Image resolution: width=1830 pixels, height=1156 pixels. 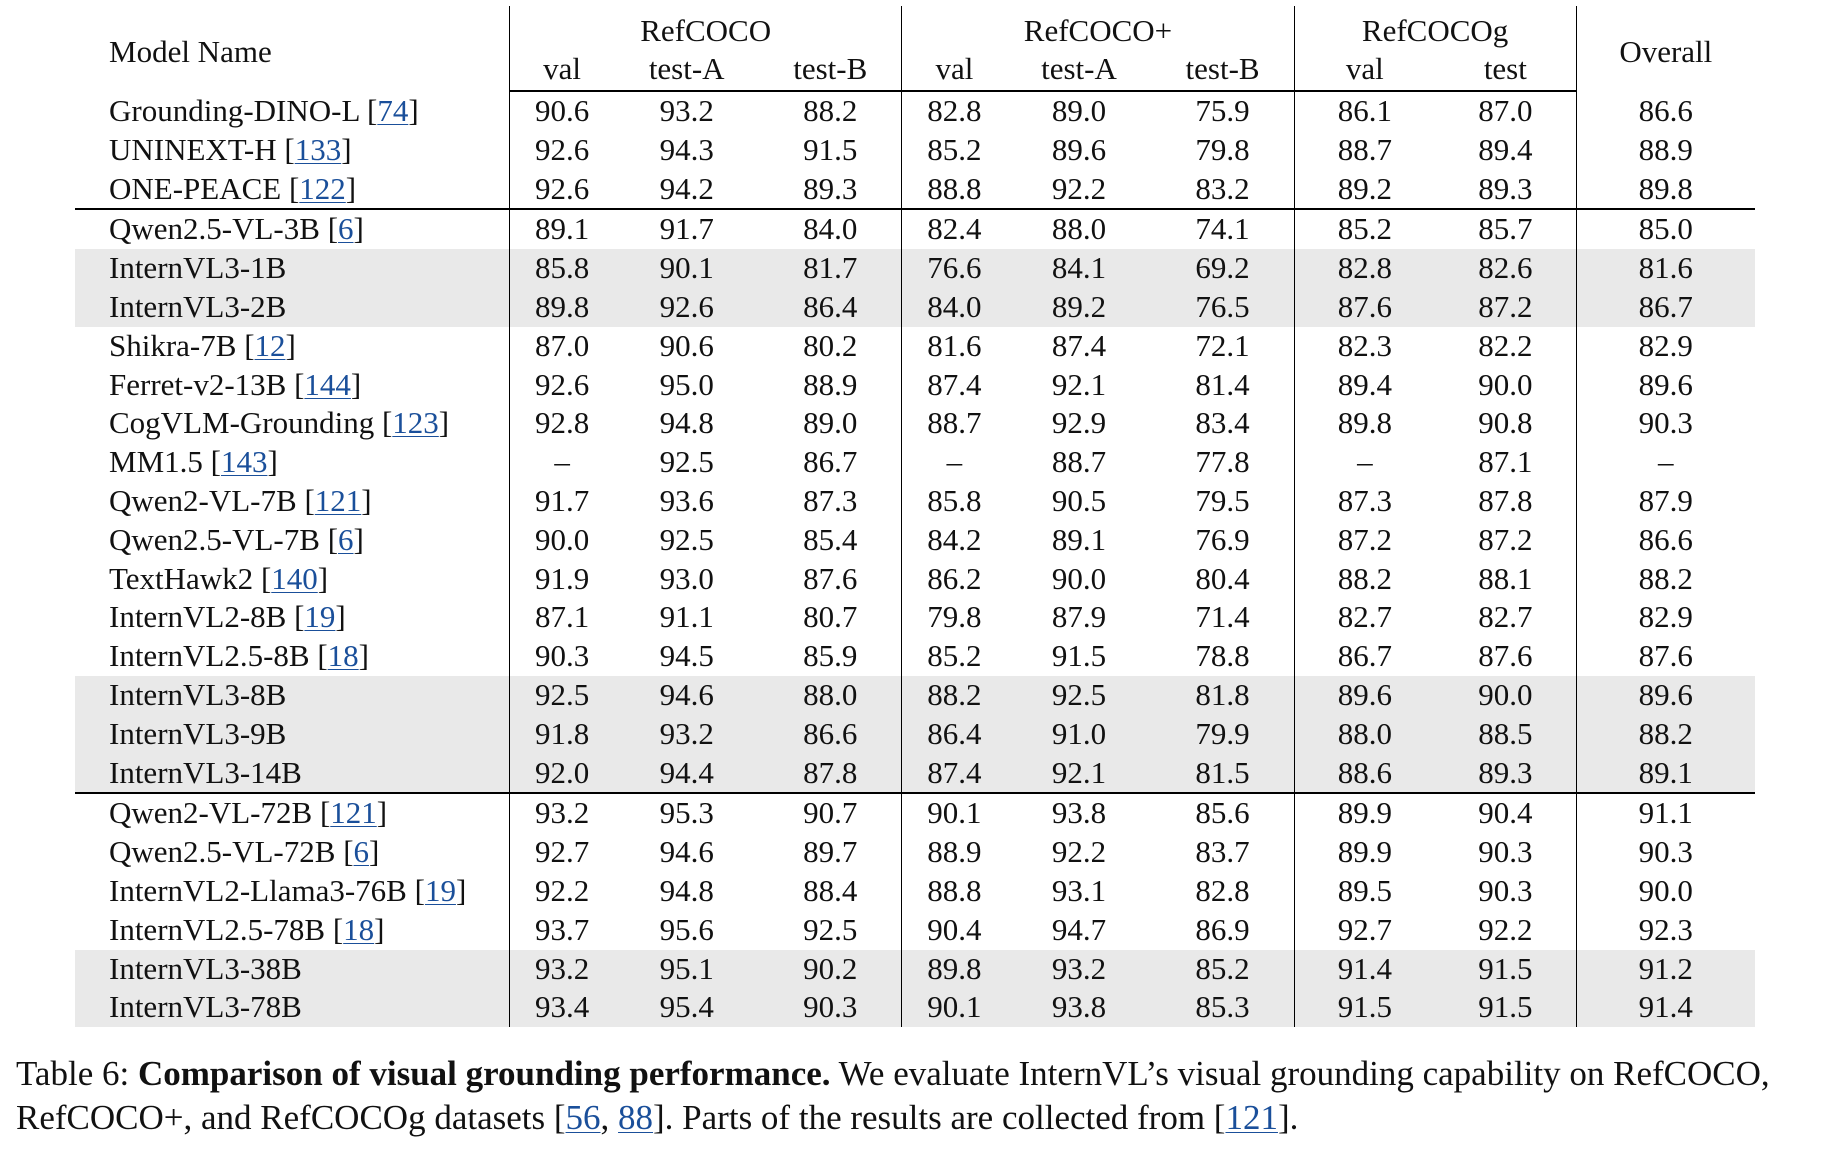 What do you see at coordinates (1222, 539) in the screenshot?
I see `score-cell: 76.9` at bounding box center [1222, 539].